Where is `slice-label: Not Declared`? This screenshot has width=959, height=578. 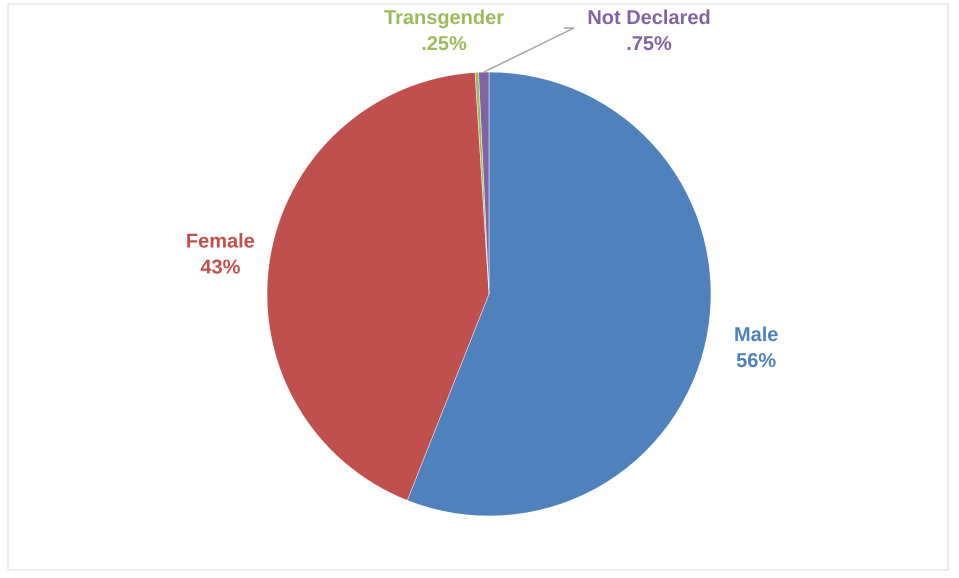
slice-label: Not Declared is located at coordinates (649, 18).